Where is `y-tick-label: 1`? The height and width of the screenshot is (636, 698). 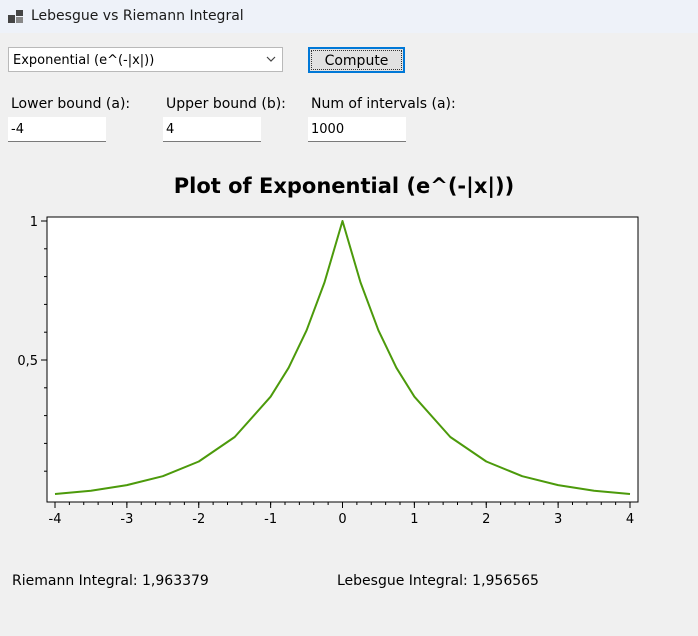
y-tick-label: 1 is located at coordinates (34, 222).